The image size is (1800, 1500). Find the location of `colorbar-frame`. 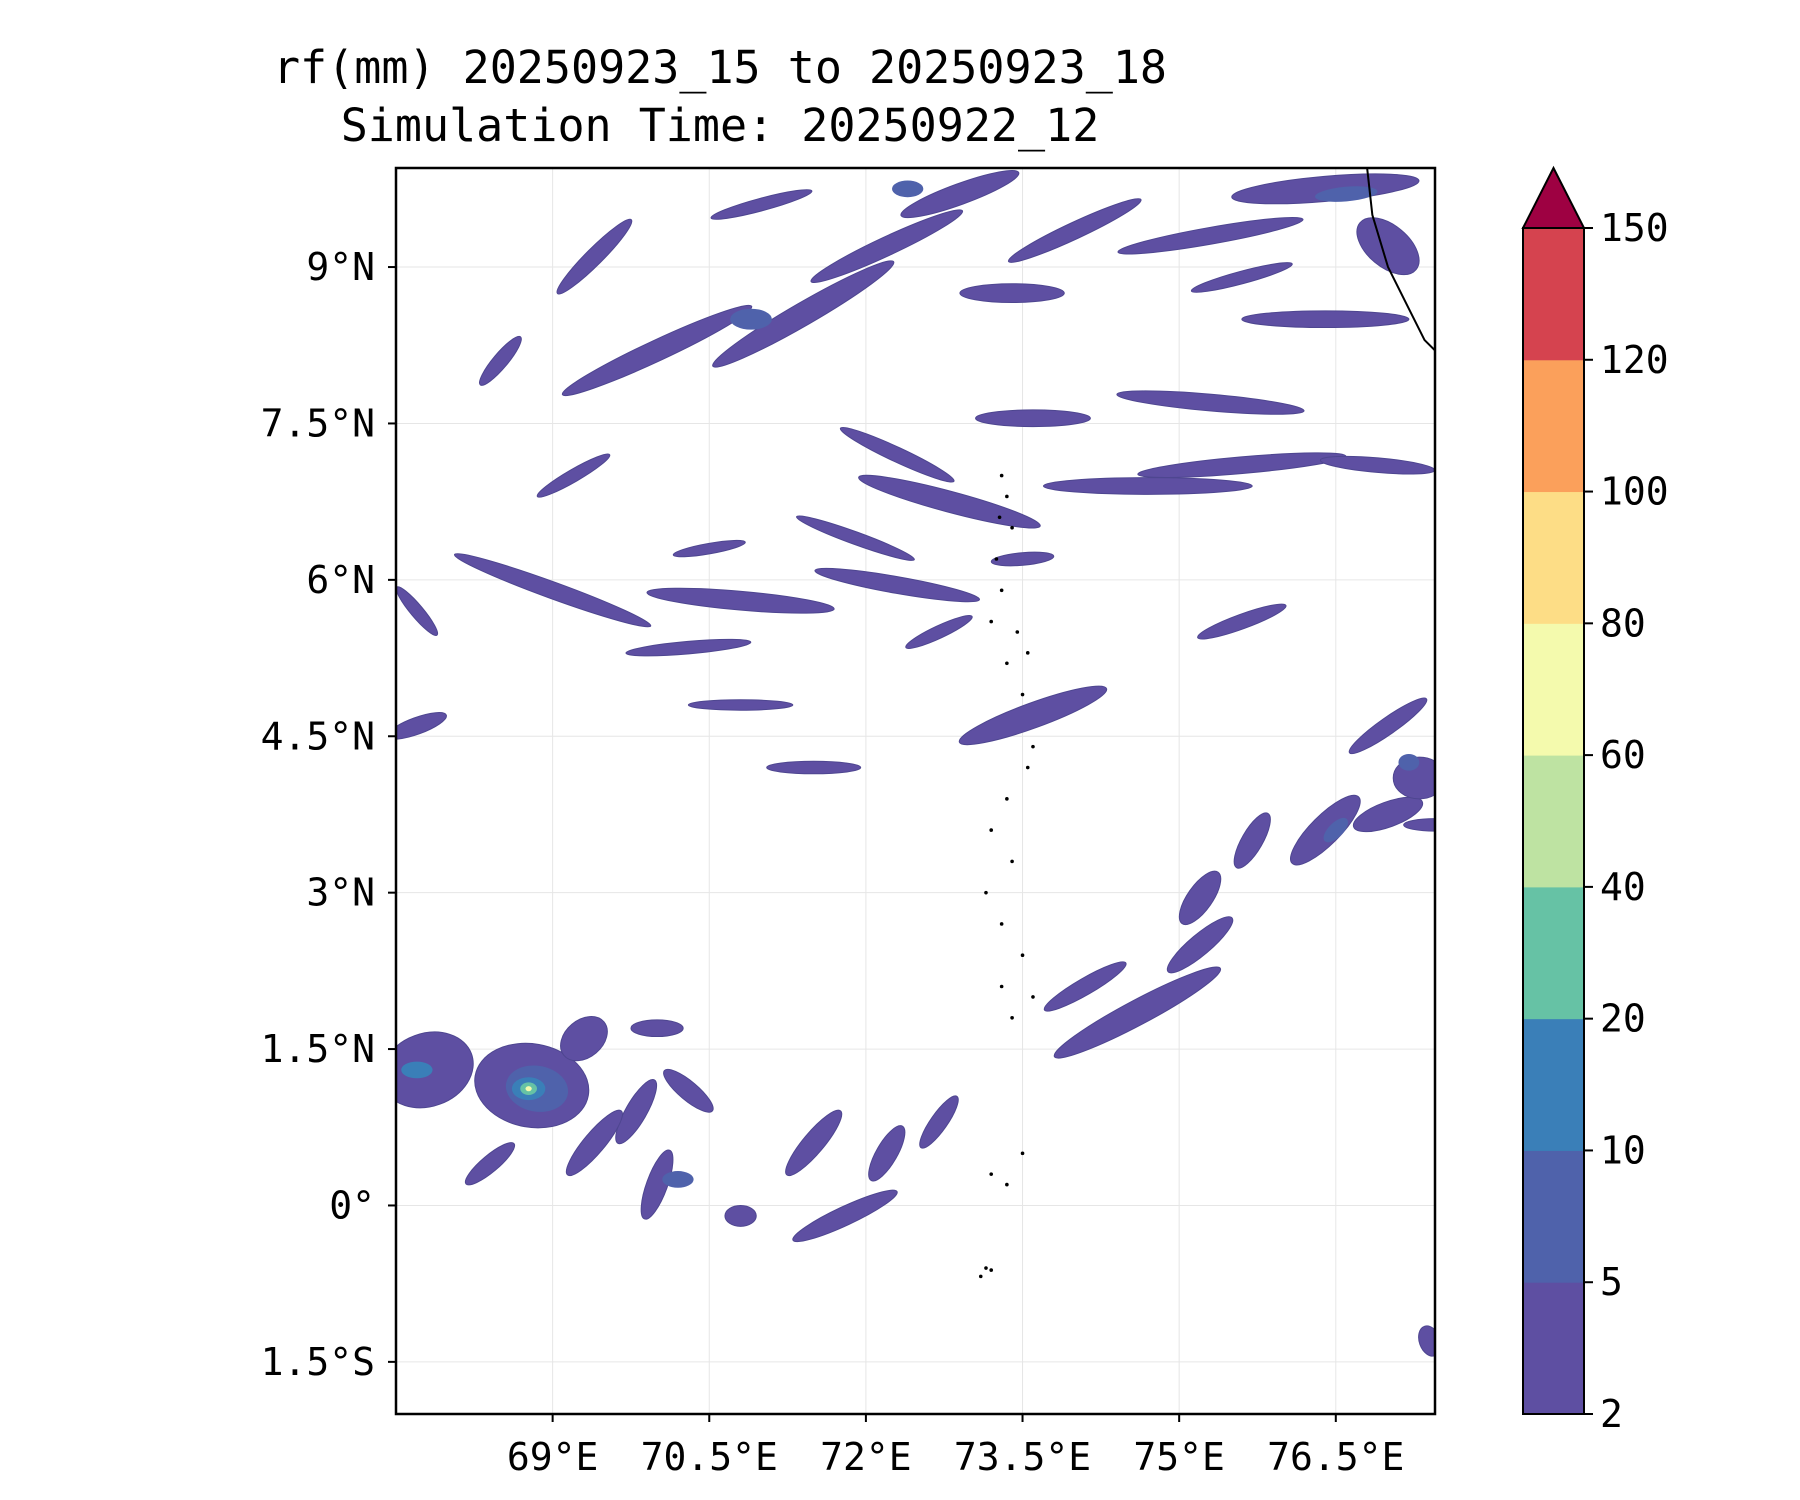

colorbar-frame is located at coordinates (1553, 821).